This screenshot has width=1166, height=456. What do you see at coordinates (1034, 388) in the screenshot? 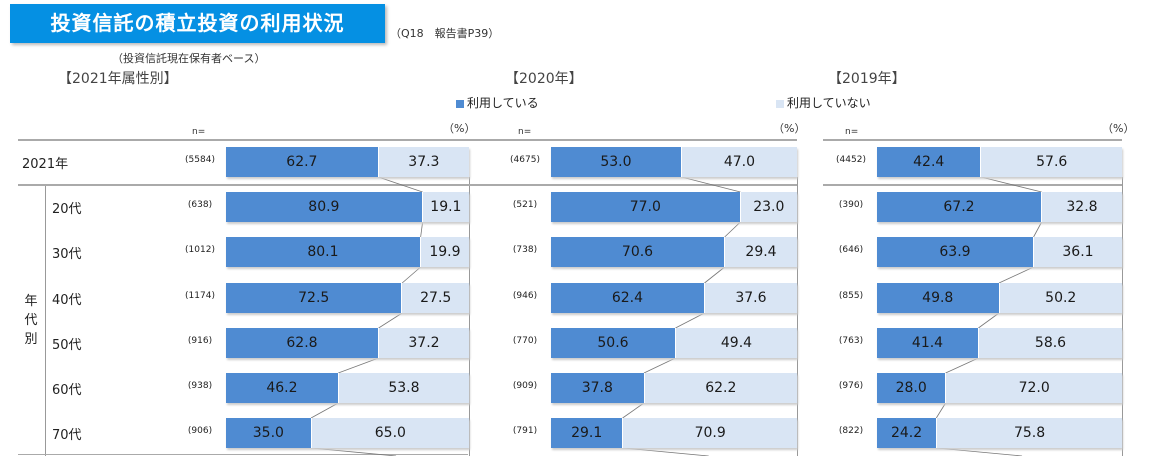
I see `data-label-not-used: 72.0` at bounding box center [1034, 388].